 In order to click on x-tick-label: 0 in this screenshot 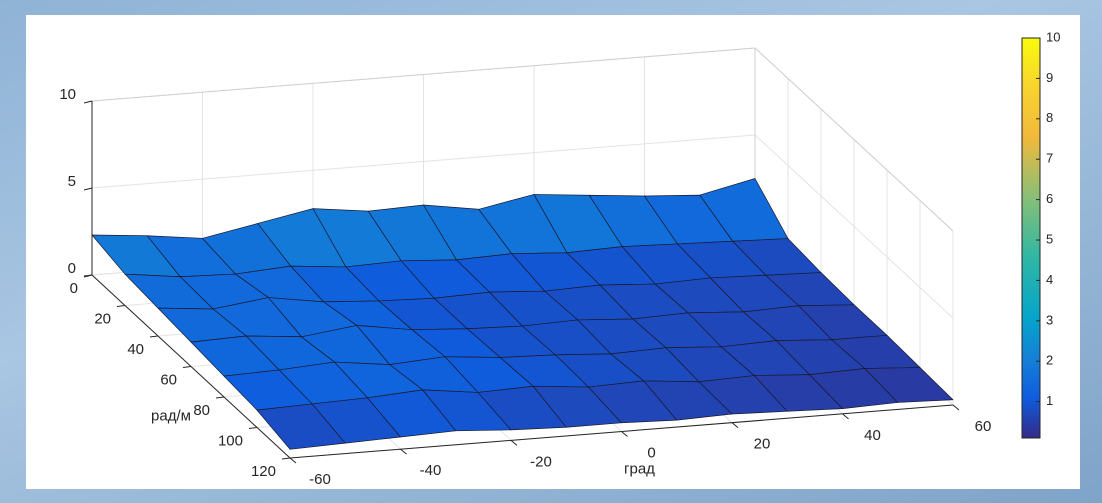, I will do `click(651, 452)`.